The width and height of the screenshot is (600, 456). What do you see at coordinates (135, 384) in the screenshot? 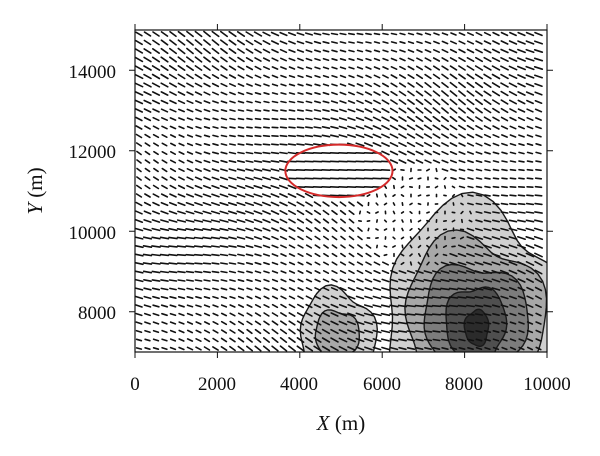
I see `x-tick-label: 0` at bounding box center [135, 384].